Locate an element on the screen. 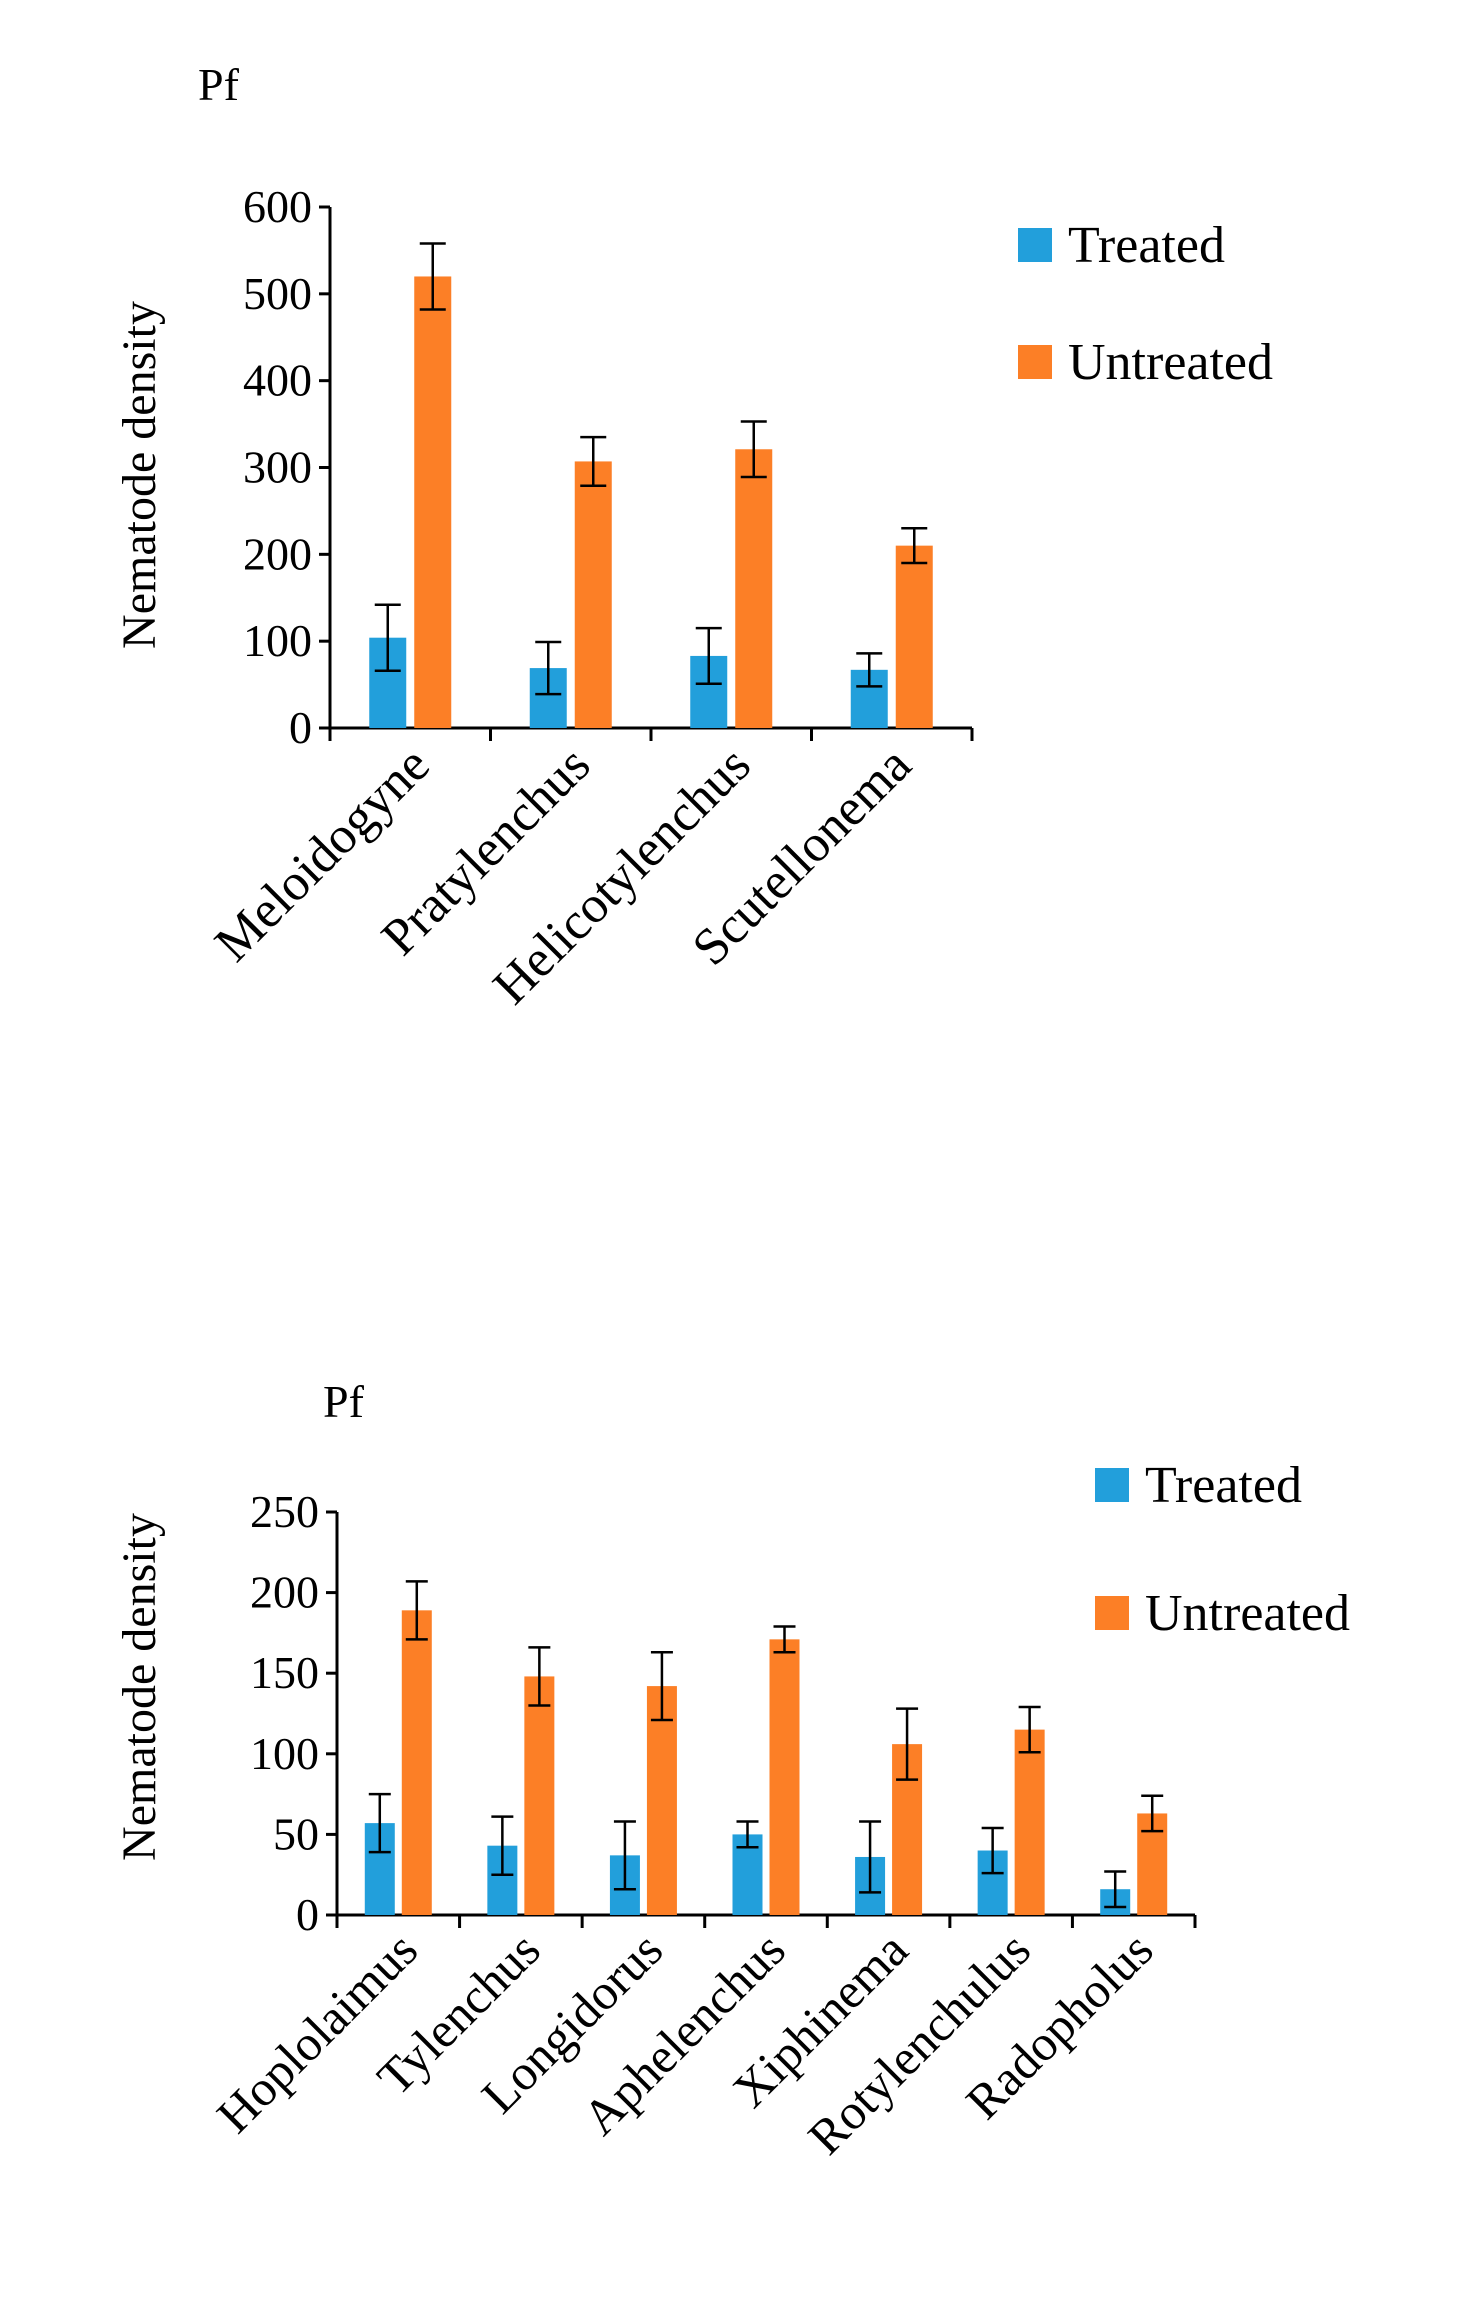  bar-untreated-tylenchus is located at coordinates (539, 1795).